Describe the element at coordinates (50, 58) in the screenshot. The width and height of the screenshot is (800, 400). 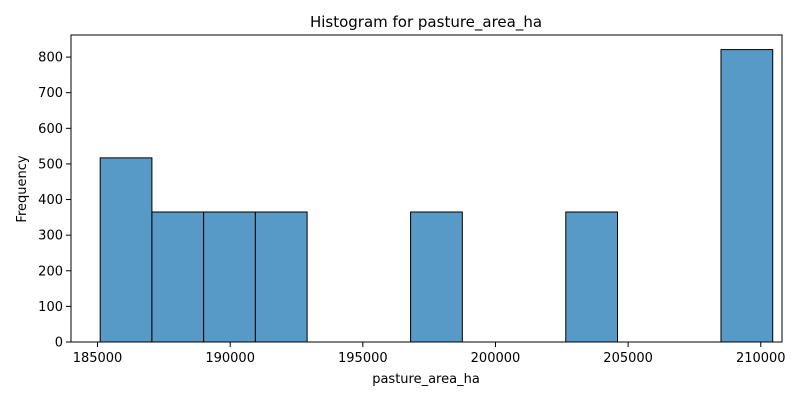
I see `y-tick-label: 800` at that location.